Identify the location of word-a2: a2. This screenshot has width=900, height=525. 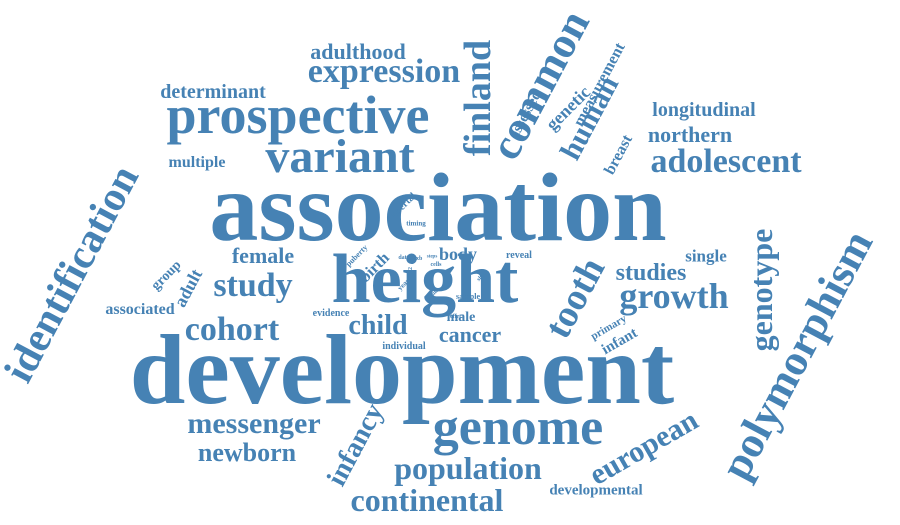
(411, 270).